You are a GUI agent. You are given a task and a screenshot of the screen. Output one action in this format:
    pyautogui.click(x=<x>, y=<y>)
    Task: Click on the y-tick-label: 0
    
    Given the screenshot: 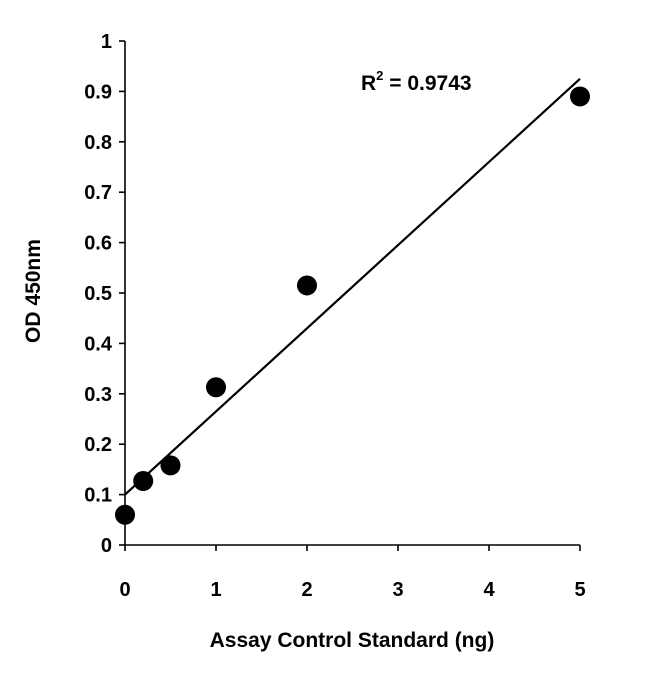 What is the action you would take?
    pyautogui.click(x=106, y=546)
    